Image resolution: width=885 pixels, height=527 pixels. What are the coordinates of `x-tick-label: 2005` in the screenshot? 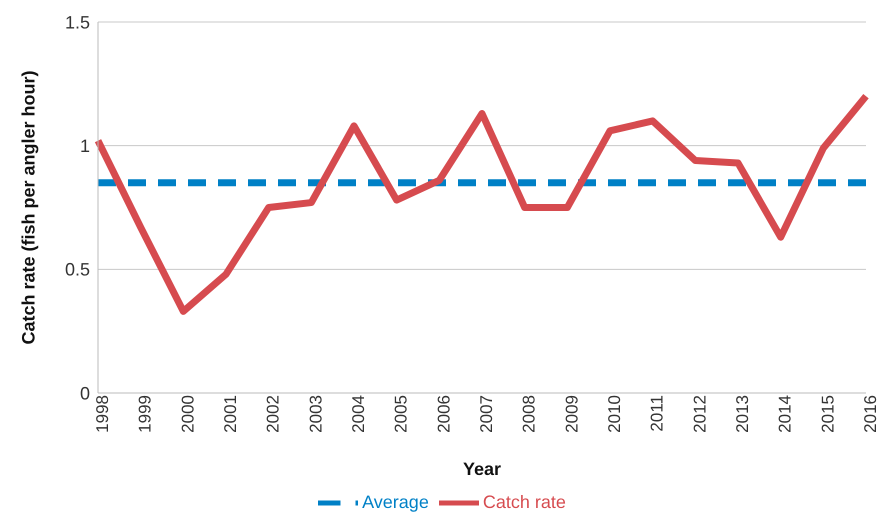 It's located at (401, 414).